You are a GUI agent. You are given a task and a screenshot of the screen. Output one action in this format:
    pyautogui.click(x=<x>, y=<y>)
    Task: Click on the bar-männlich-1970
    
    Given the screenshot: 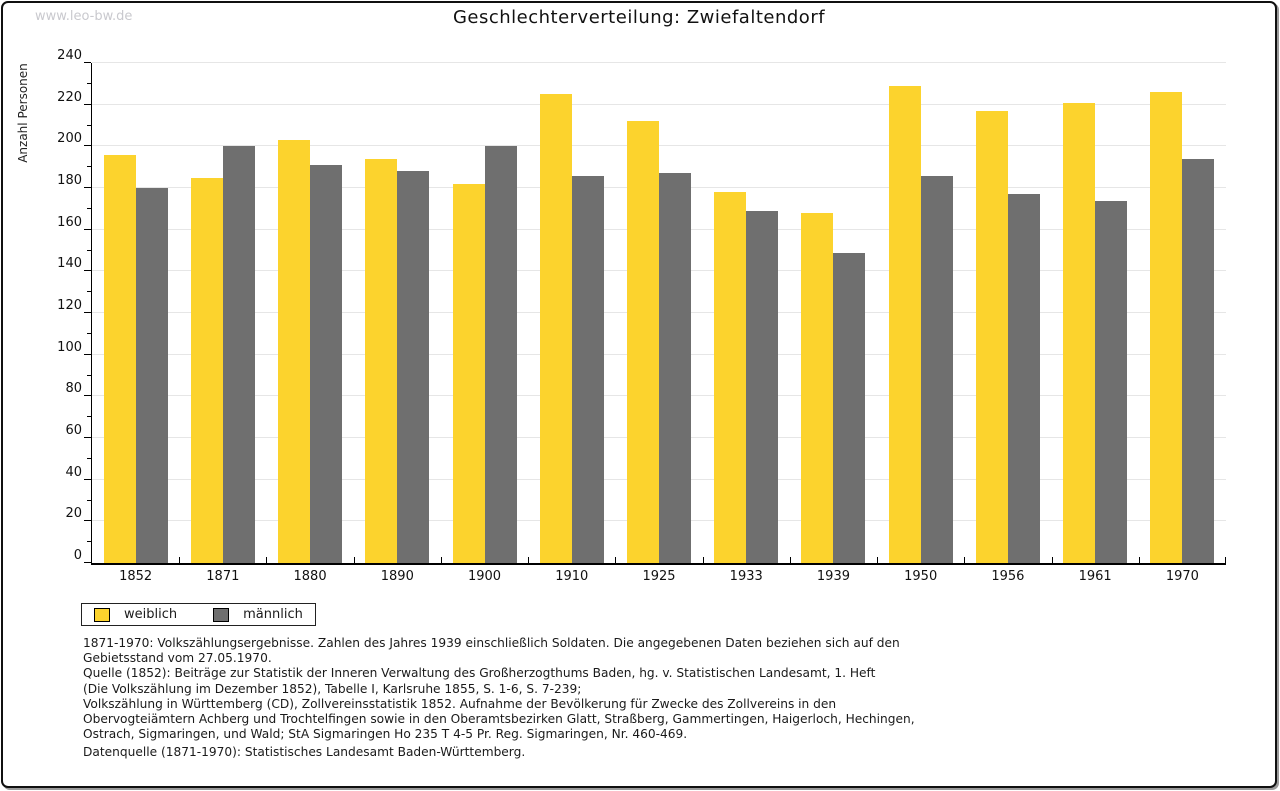 What is the action you would take?
    pyautogui.click(x=1198, y=360)
    